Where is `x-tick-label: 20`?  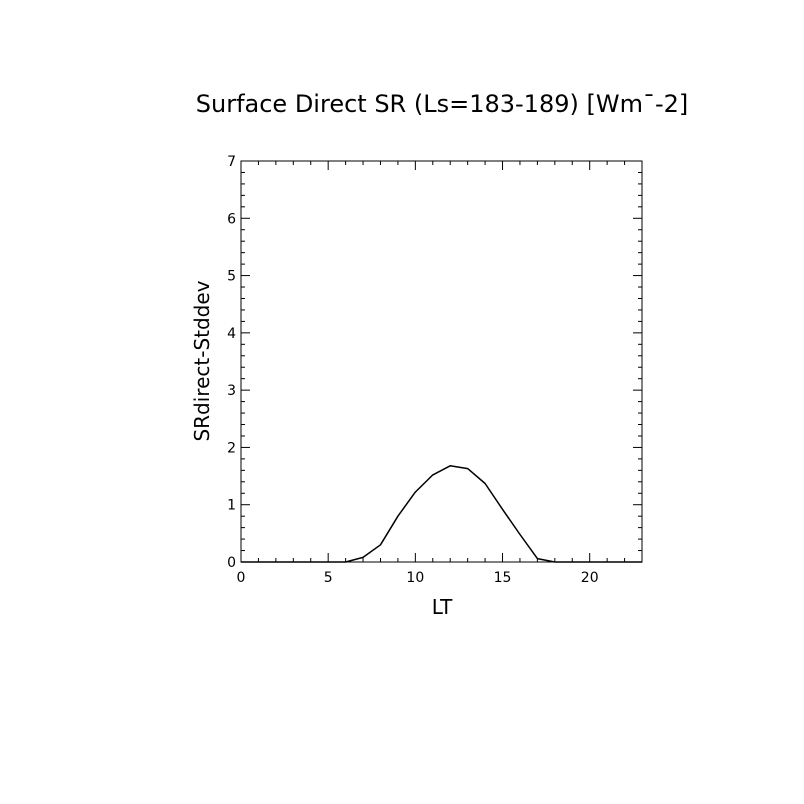
x-tick-label: 20 is located at coordinates (590, 578).